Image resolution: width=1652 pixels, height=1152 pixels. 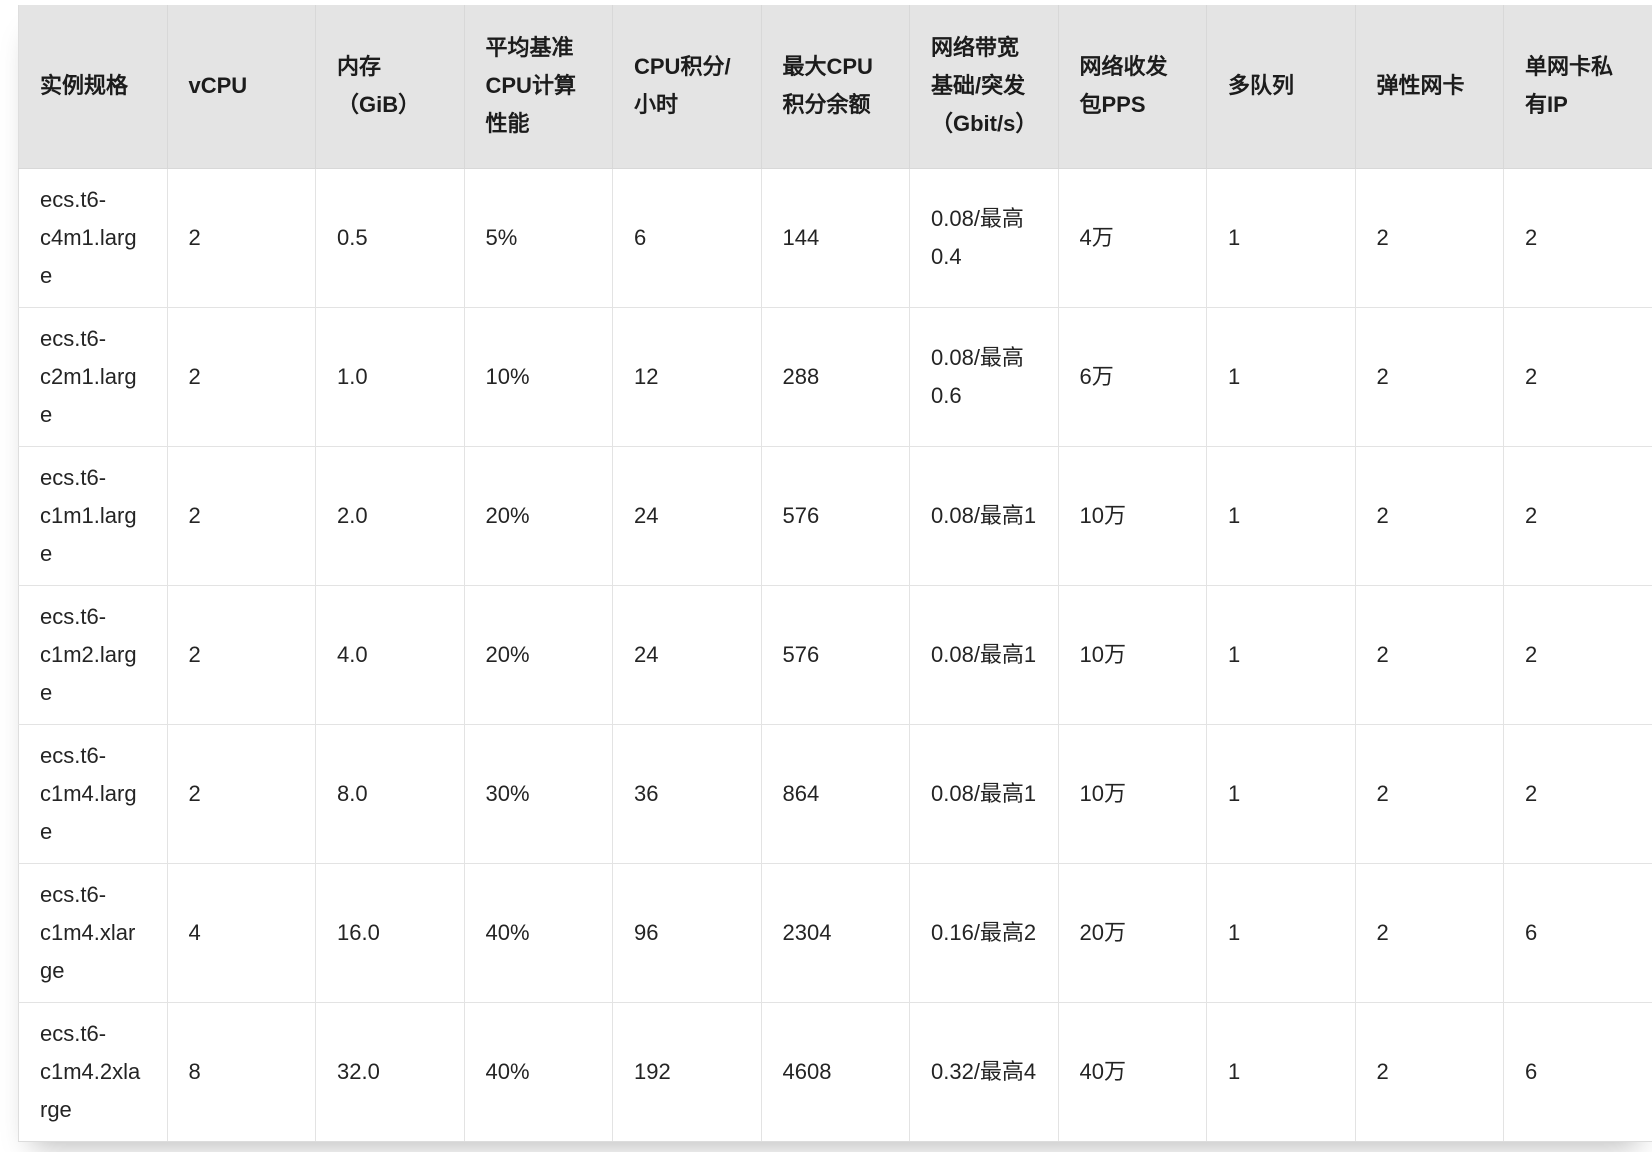 I want to click on cell-max-cpu-credit-balance: 4608, so click(x=835, y=1071).